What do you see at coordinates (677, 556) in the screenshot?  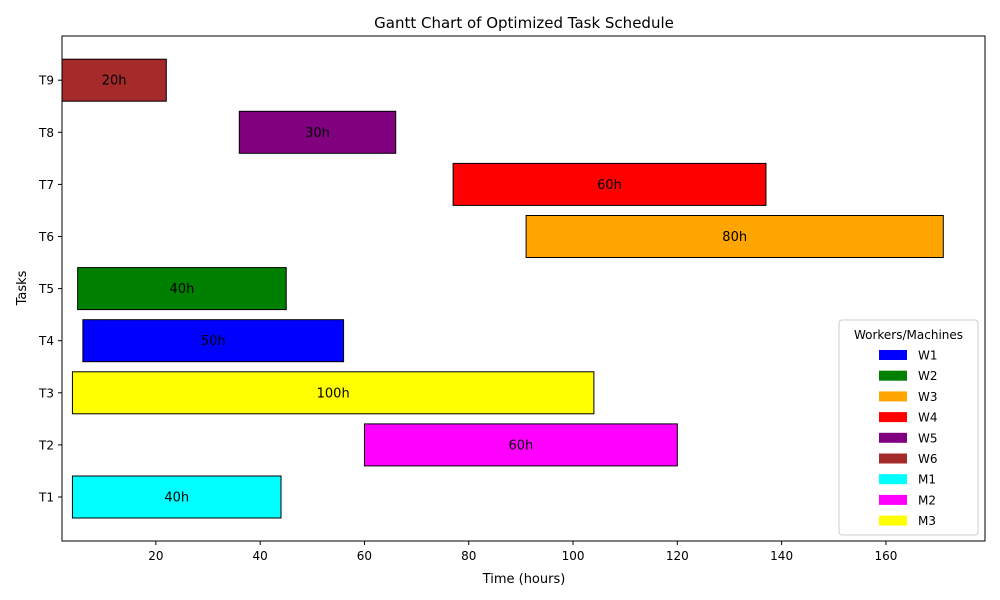 I see `x-tick-label: 120` at bounding box center [677, 556].